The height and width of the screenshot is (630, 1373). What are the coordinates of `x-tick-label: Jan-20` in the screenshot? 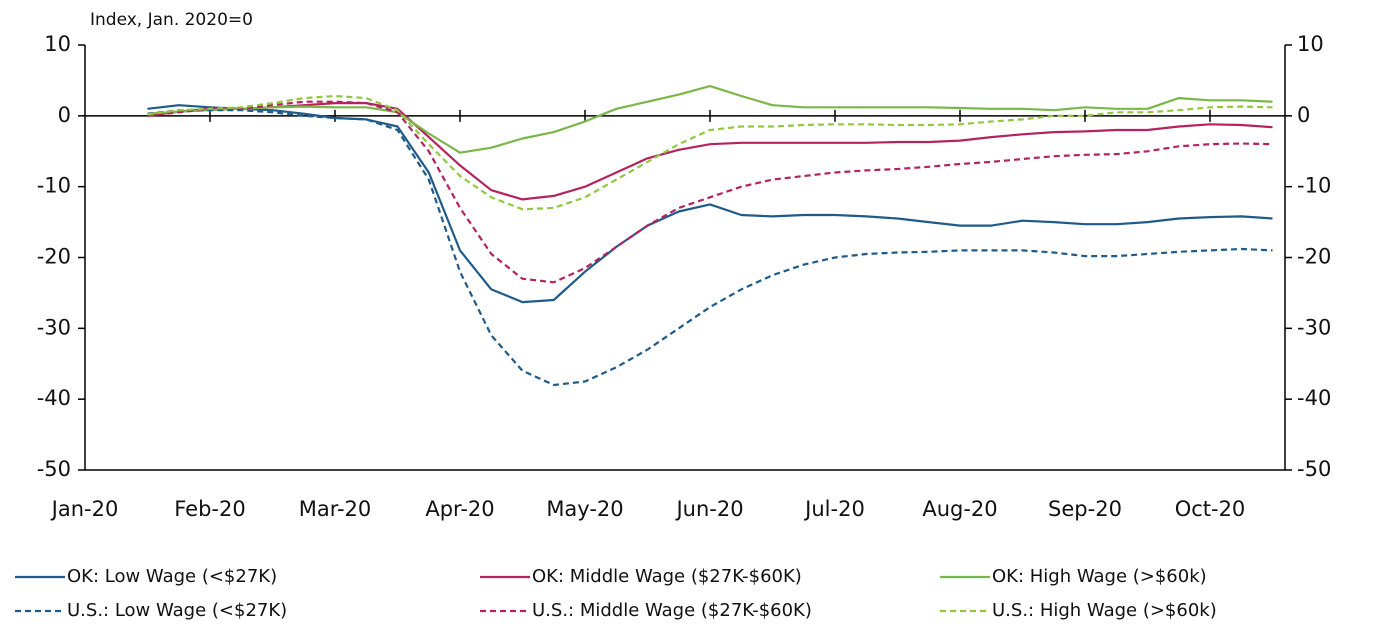 It's located at (84, 509).